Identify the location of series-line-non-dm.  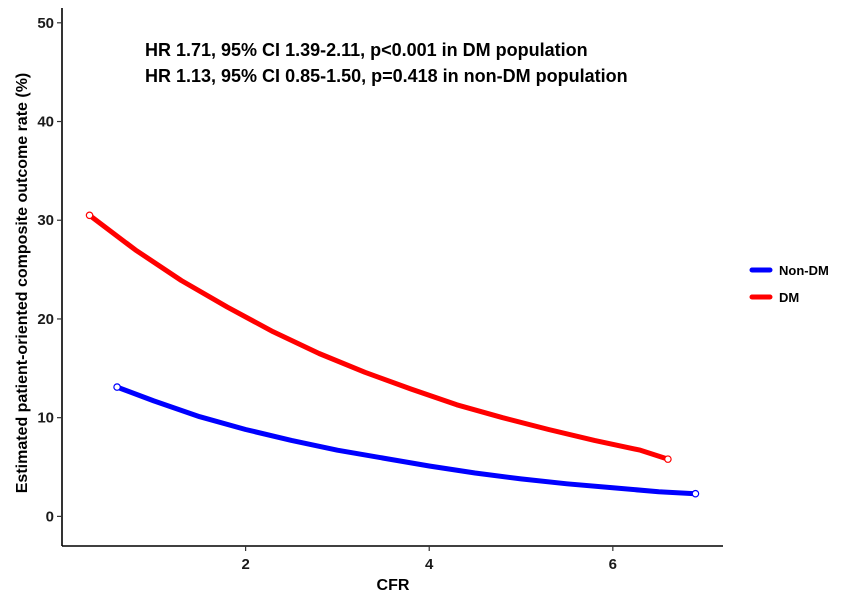
(406, 440).